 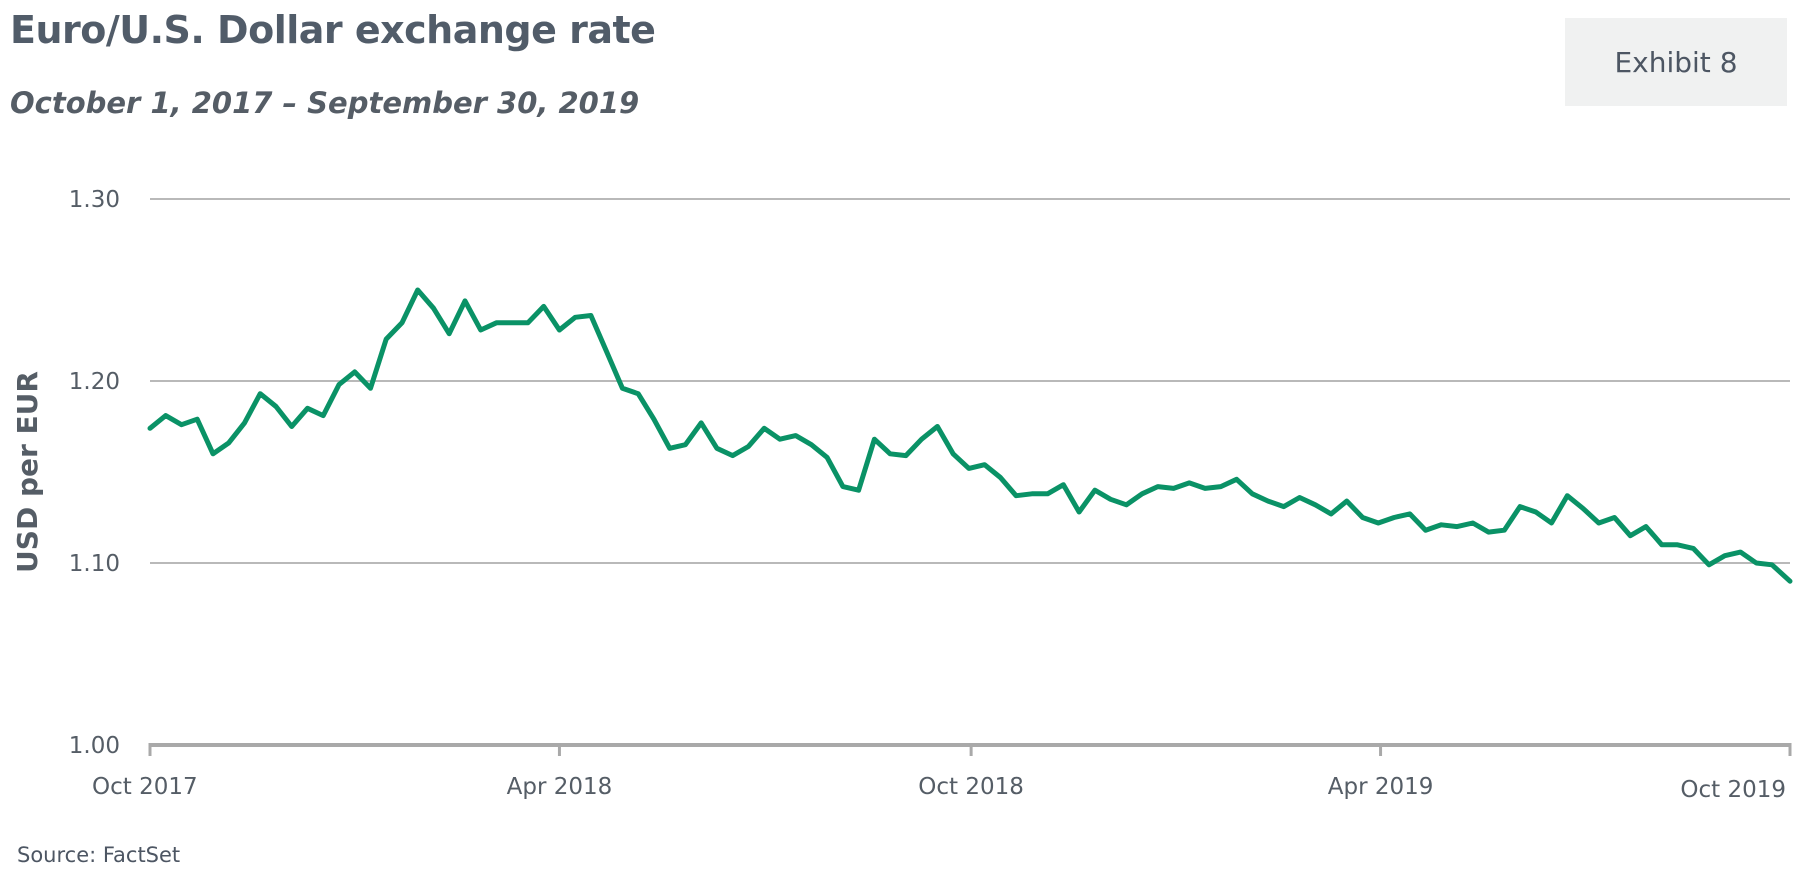 What do you see at coordinates (94, 200) in the screenshot?
I see `y-tick-label: 1.30` at bounding box center [94, 200].